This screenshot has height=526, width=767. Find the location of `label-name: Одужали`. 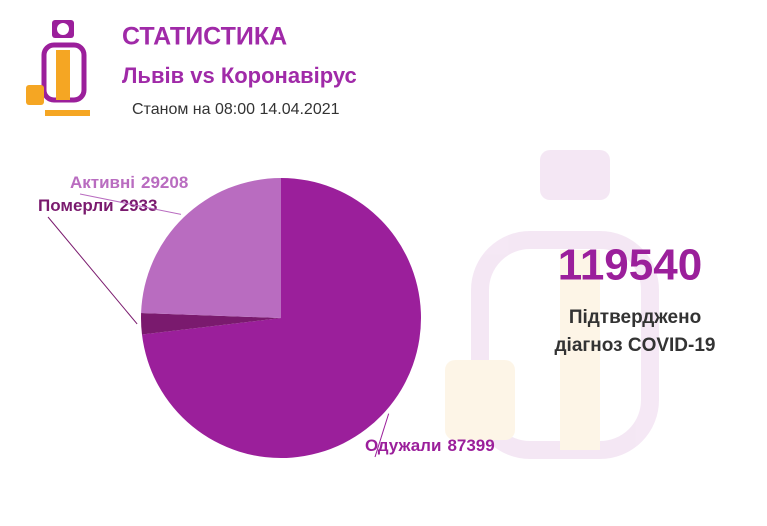

label-name: Одужали is located at coordinates (403, 445).